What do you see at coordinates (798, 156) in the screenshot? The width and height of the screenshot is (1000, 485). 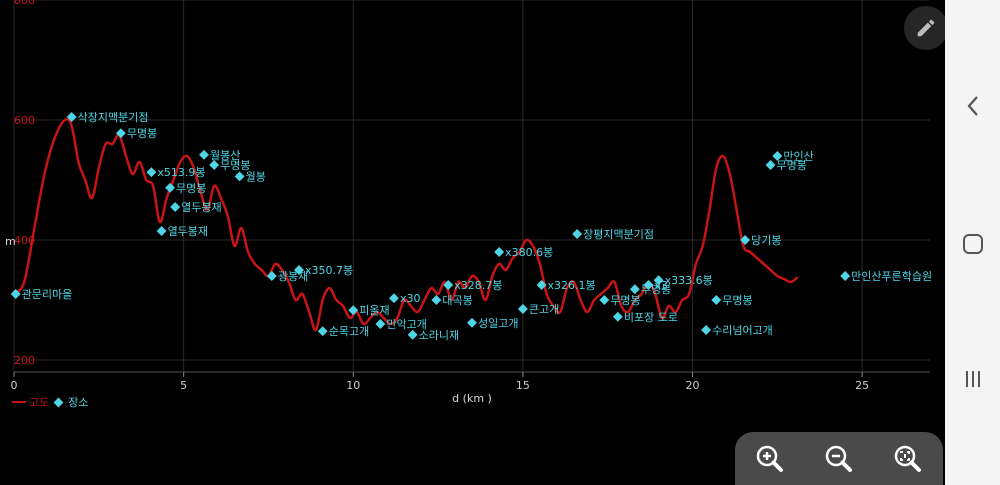 I see `place-label: 만인산` at bounding box center [798, 156].